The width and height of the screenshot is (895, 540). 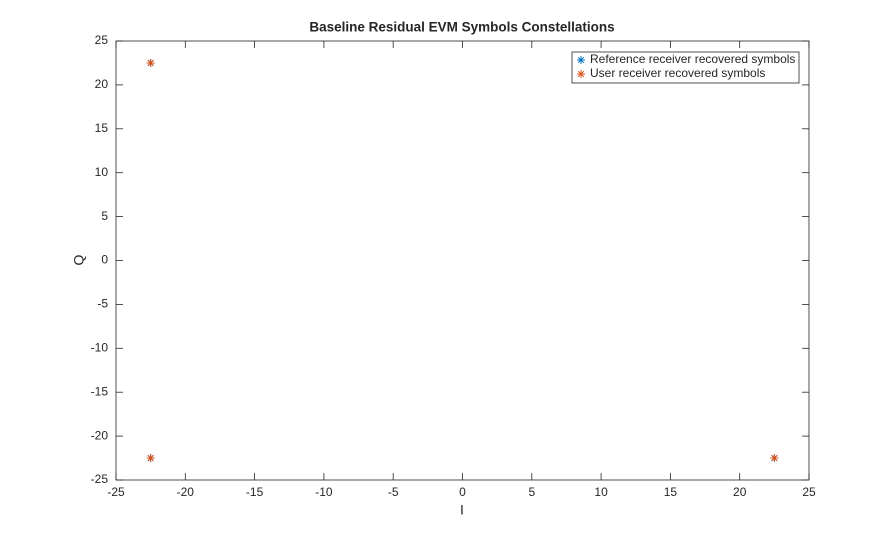 I want to click on y-tick-label: 0, so click(x=104, y=260).